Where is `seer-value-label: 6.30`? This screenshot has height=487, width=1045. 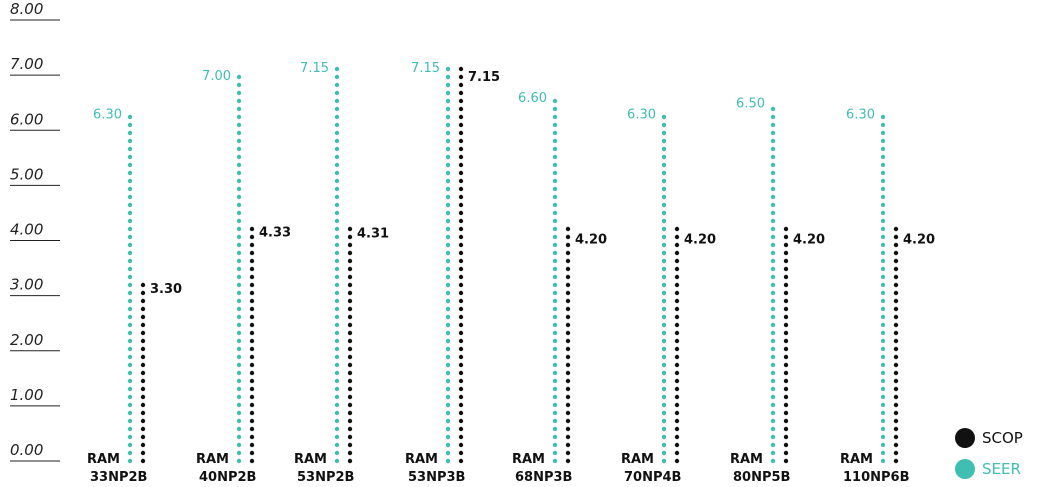 seer-value-label: 6.30 is located at coordinates (641, 115).